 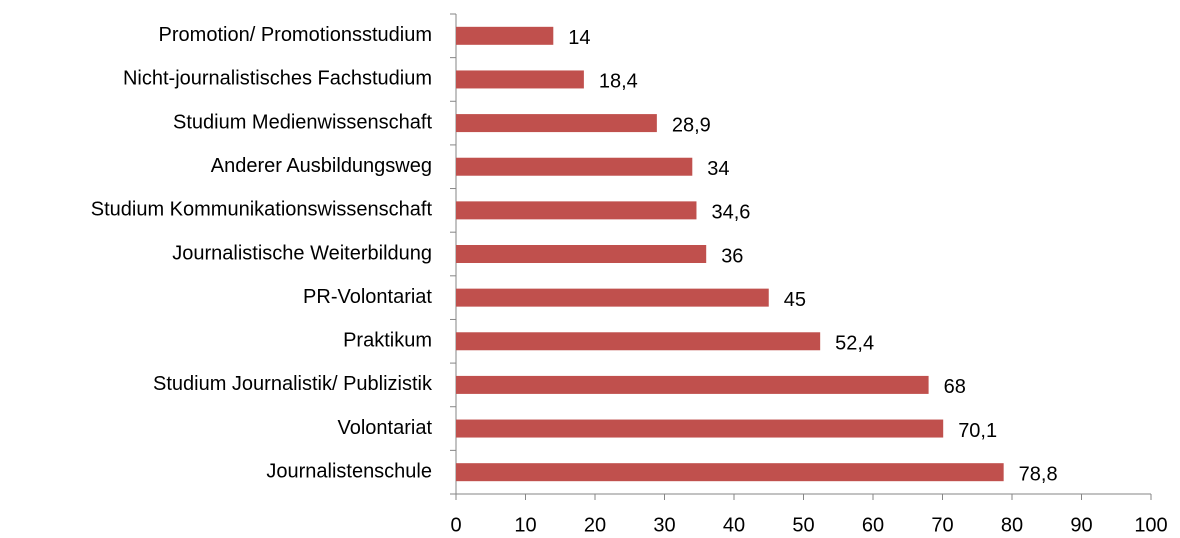 What do you see at coordinates (1038, 474) in the screenshot?
I see `data-label: 78,8` at bounding box center [1038, 474].